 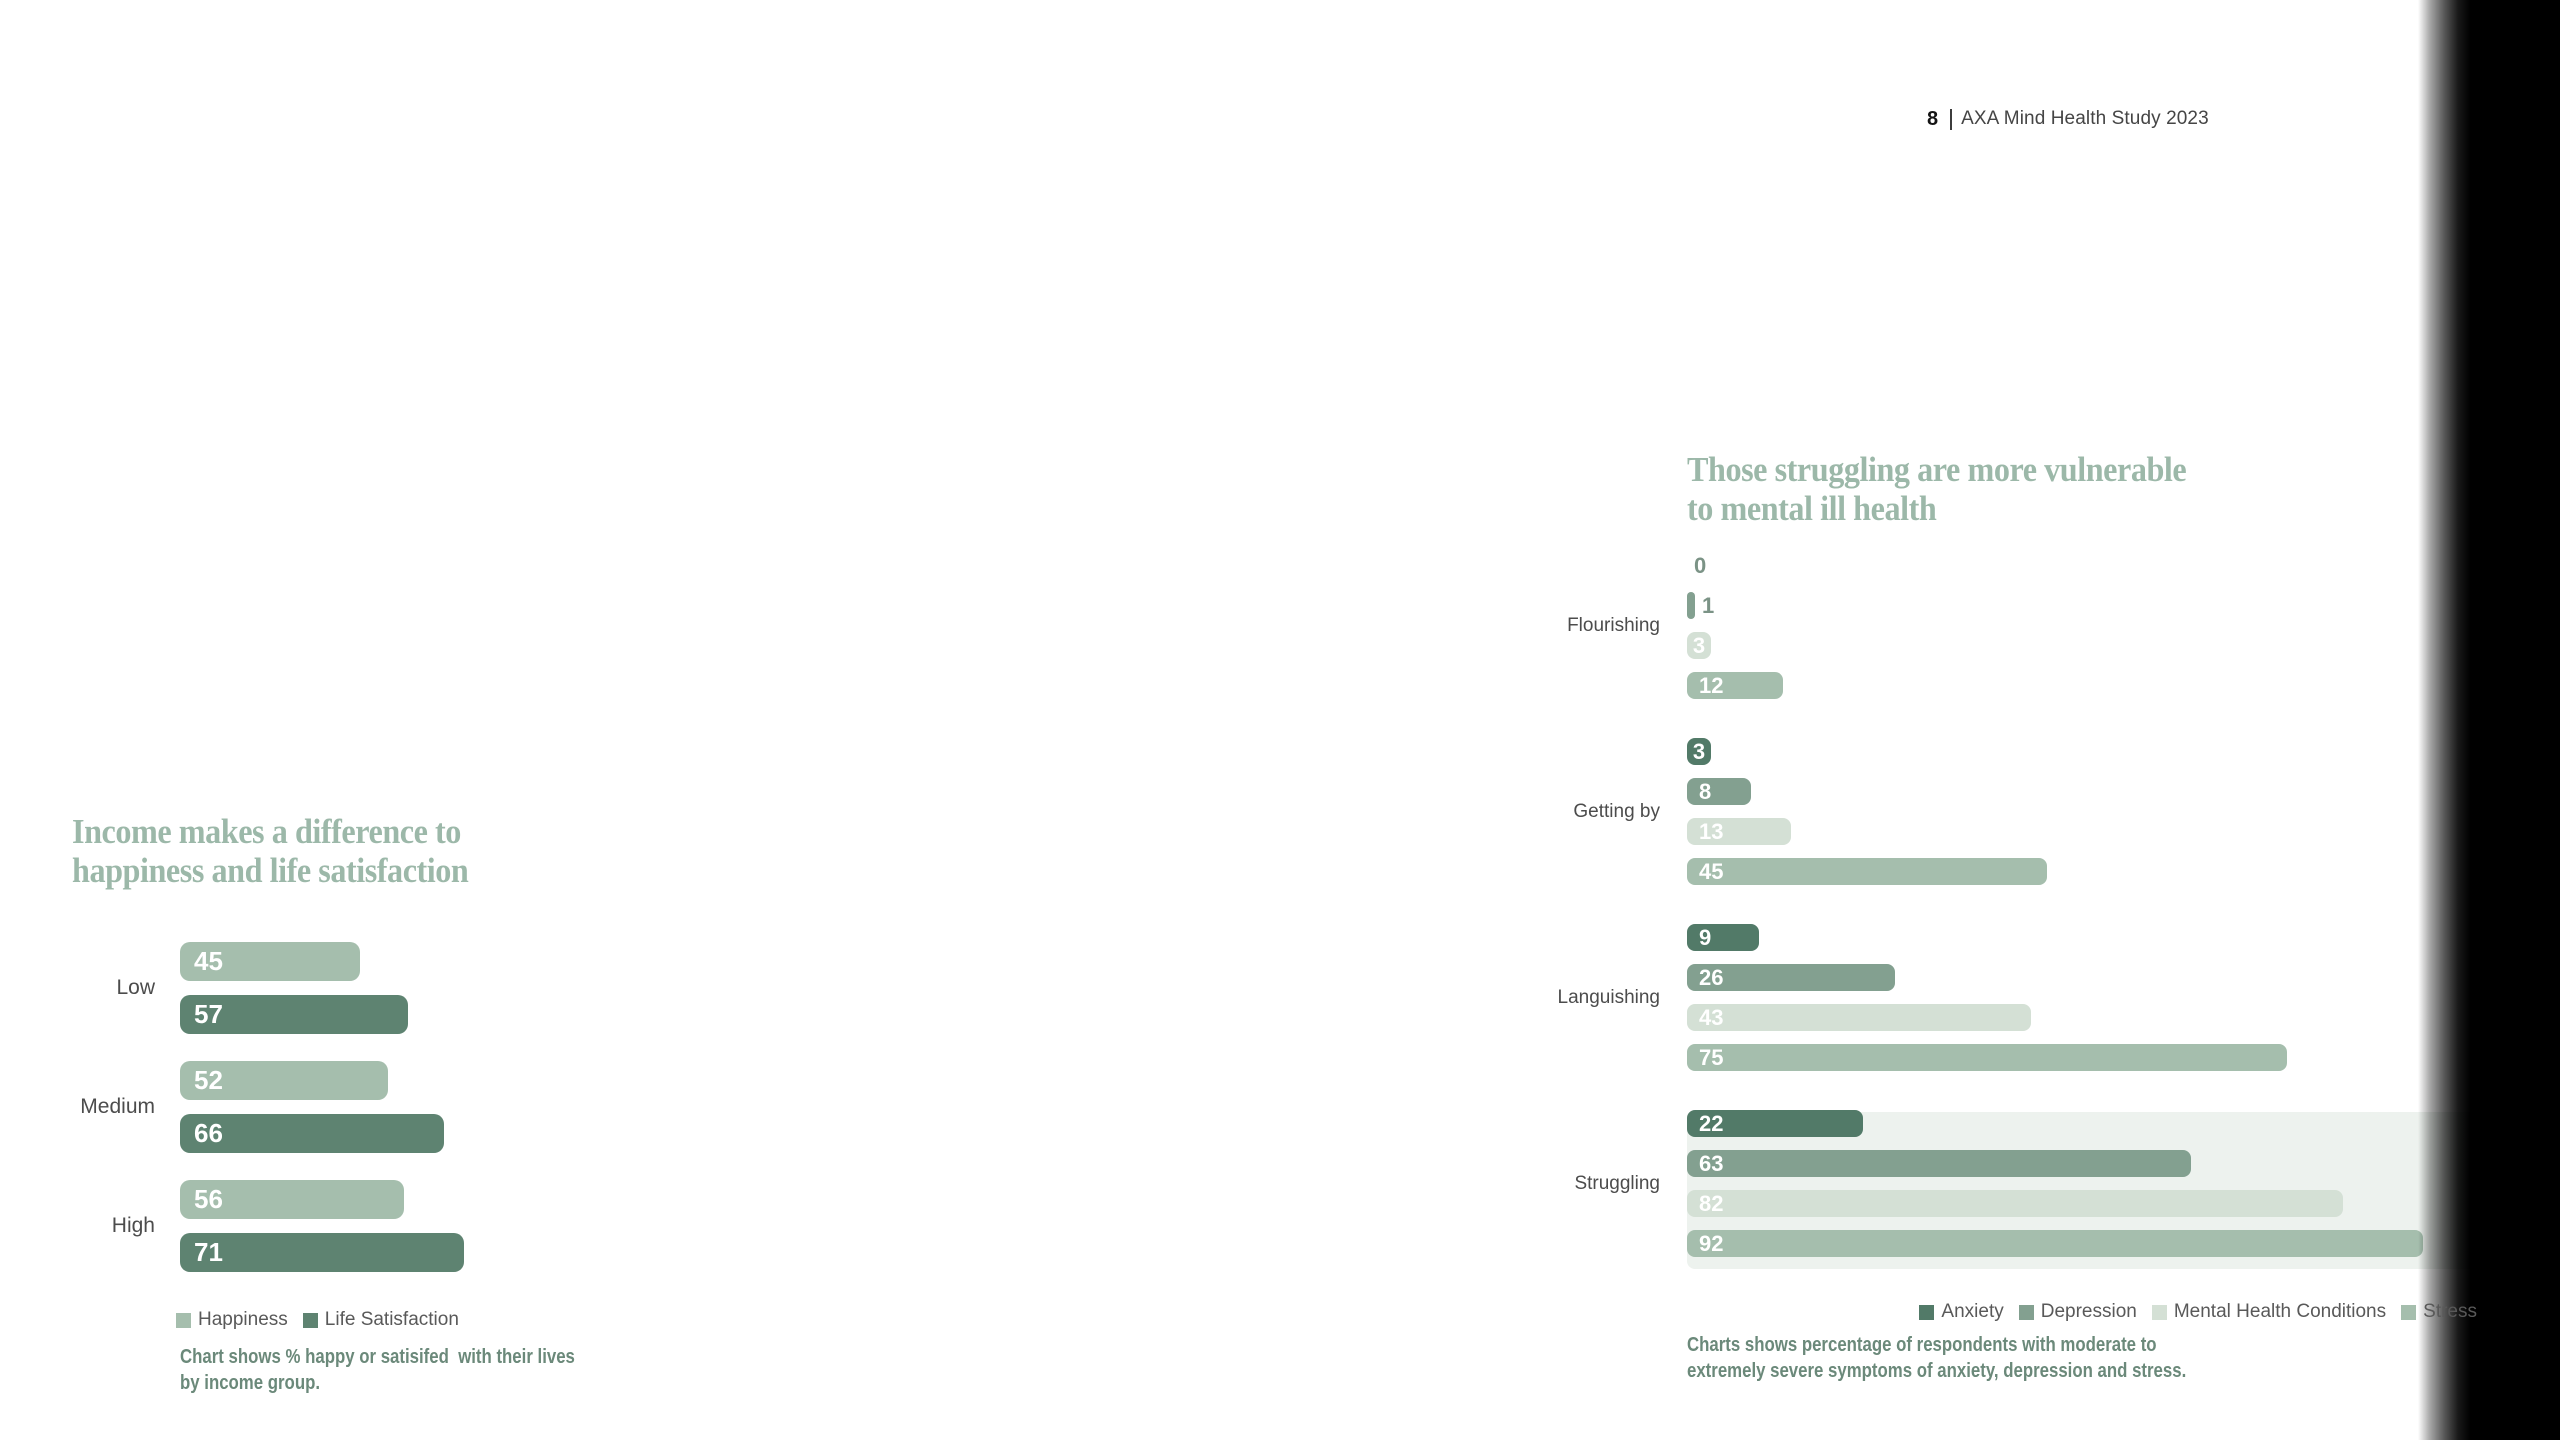 I want to click on income-chart-legend: Happiness Life Satisfaction, so click(x=317, y=1320).